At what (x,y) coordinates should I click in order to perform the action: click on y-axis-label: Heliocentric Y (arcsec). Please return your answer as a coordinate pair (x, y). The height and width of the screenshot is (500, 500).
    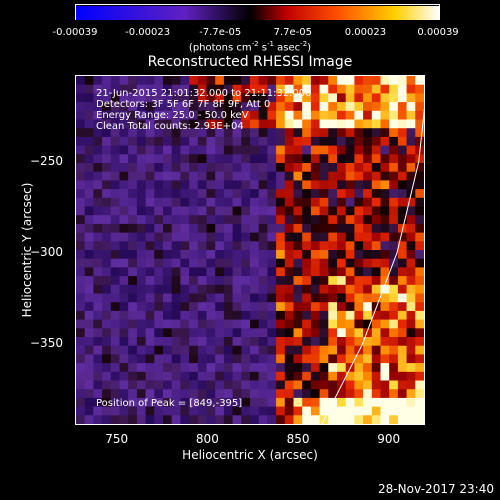
    Looking at the image, I should click on (26, 250).